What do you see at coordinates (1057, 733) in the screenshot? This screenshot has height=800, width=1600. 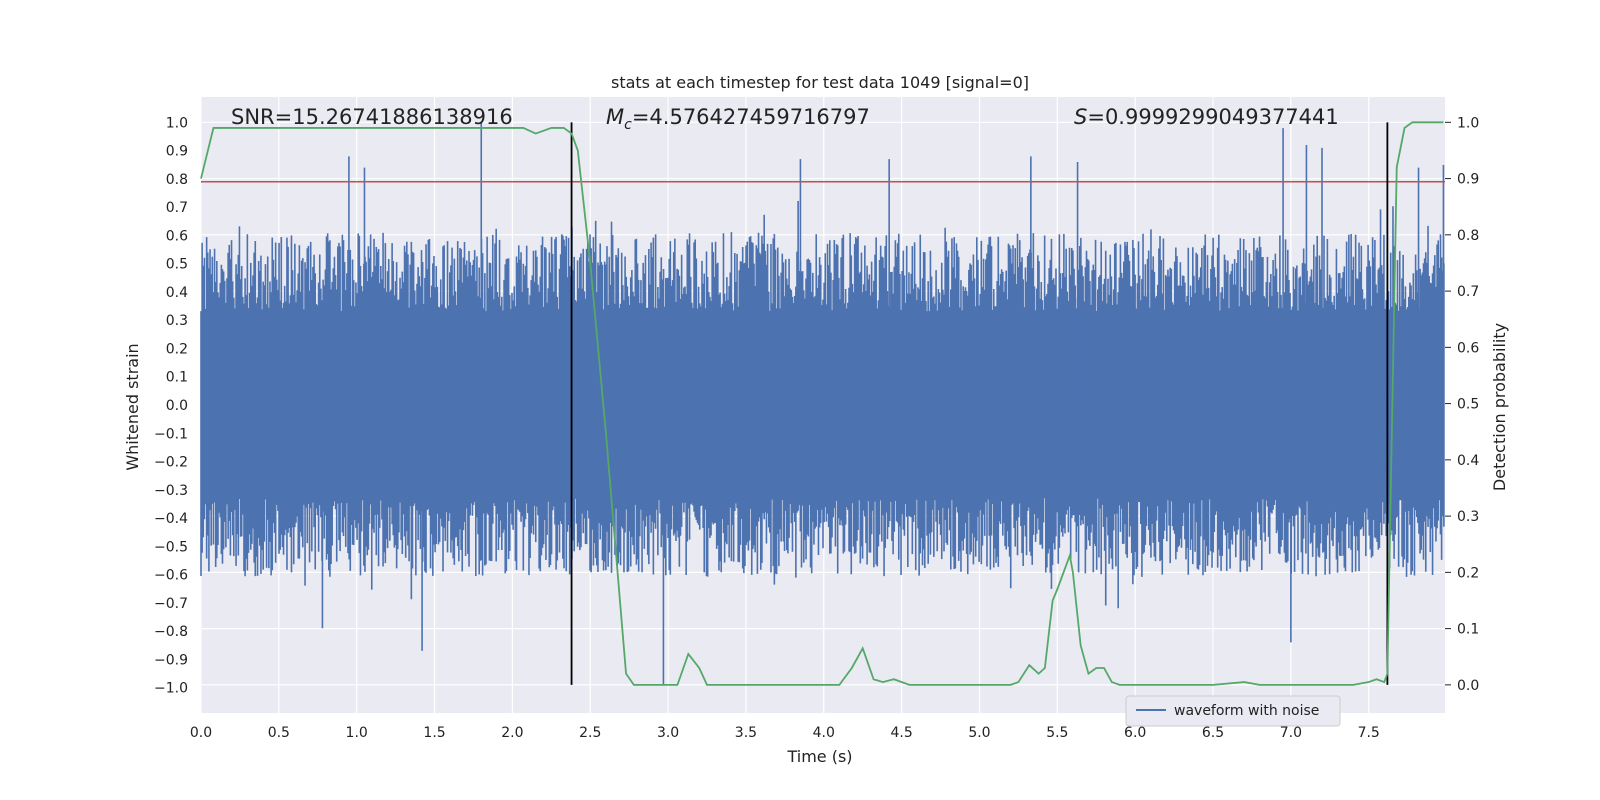 I see `x-tick-label: 5.5` at bounding box center [1057, 733].